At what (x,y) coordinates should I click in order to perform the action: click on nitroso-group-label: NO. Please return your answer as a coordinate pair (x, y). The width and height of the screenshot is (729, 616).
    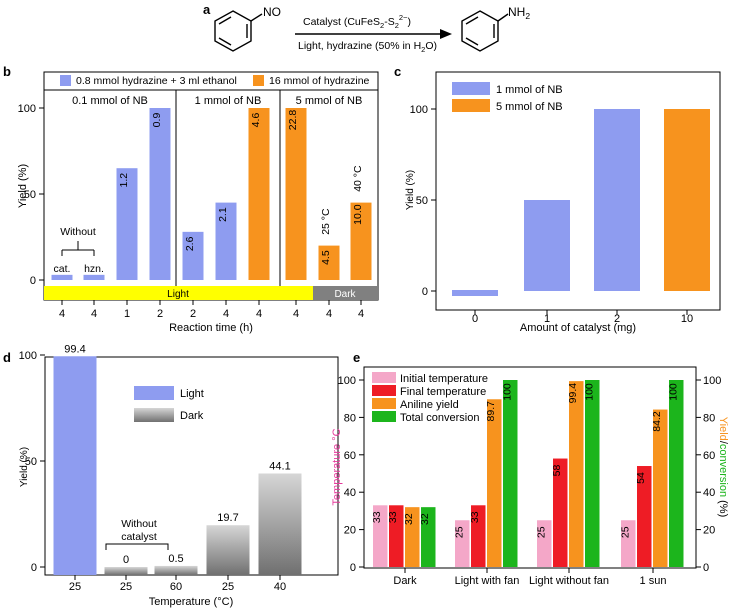
    Looking at the image, I should click on (272, 12).